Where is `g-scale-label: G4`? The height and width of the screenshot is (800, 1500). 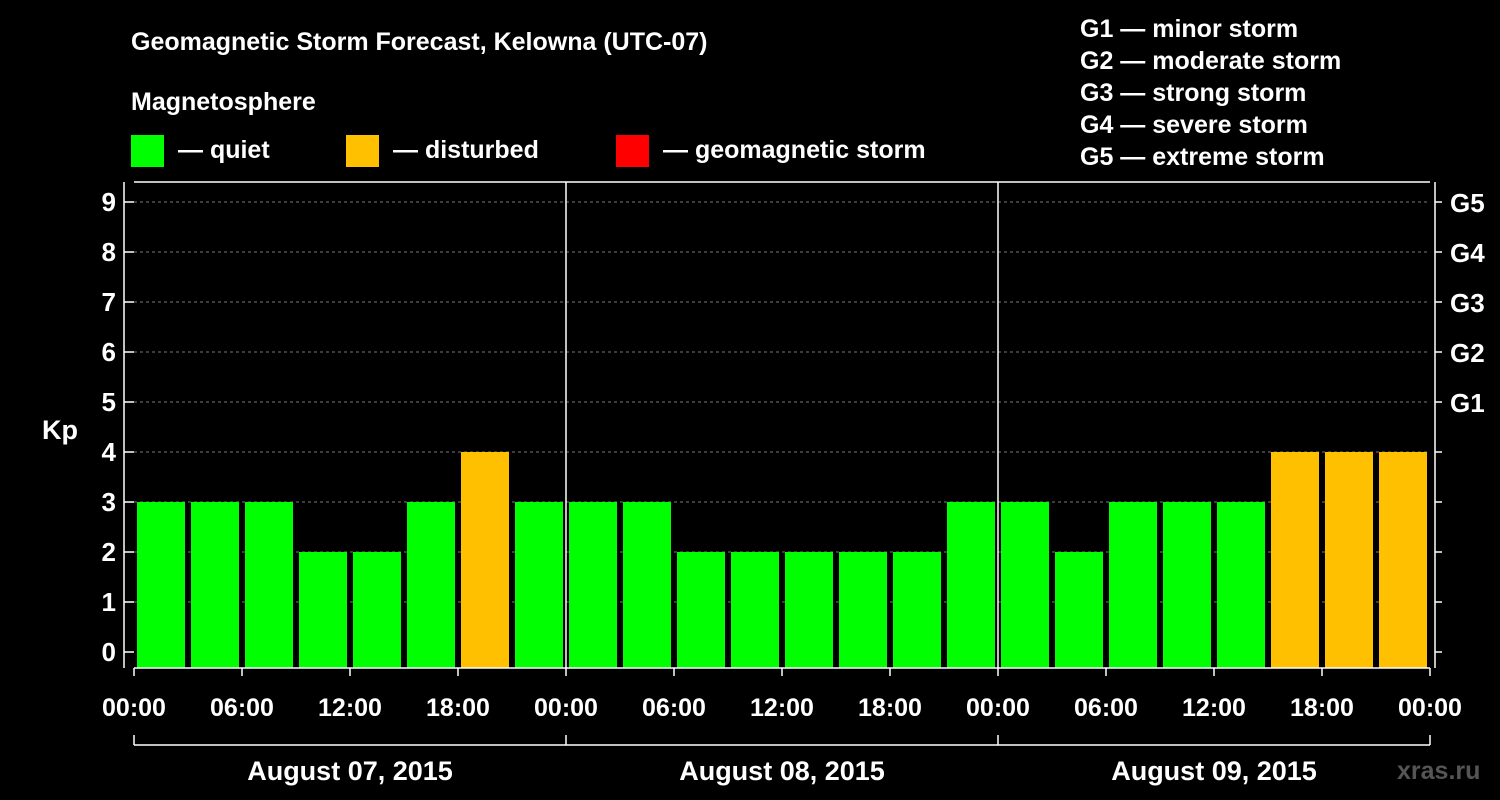
g-scale-label: G4 is located at coordinates (1467, 253).